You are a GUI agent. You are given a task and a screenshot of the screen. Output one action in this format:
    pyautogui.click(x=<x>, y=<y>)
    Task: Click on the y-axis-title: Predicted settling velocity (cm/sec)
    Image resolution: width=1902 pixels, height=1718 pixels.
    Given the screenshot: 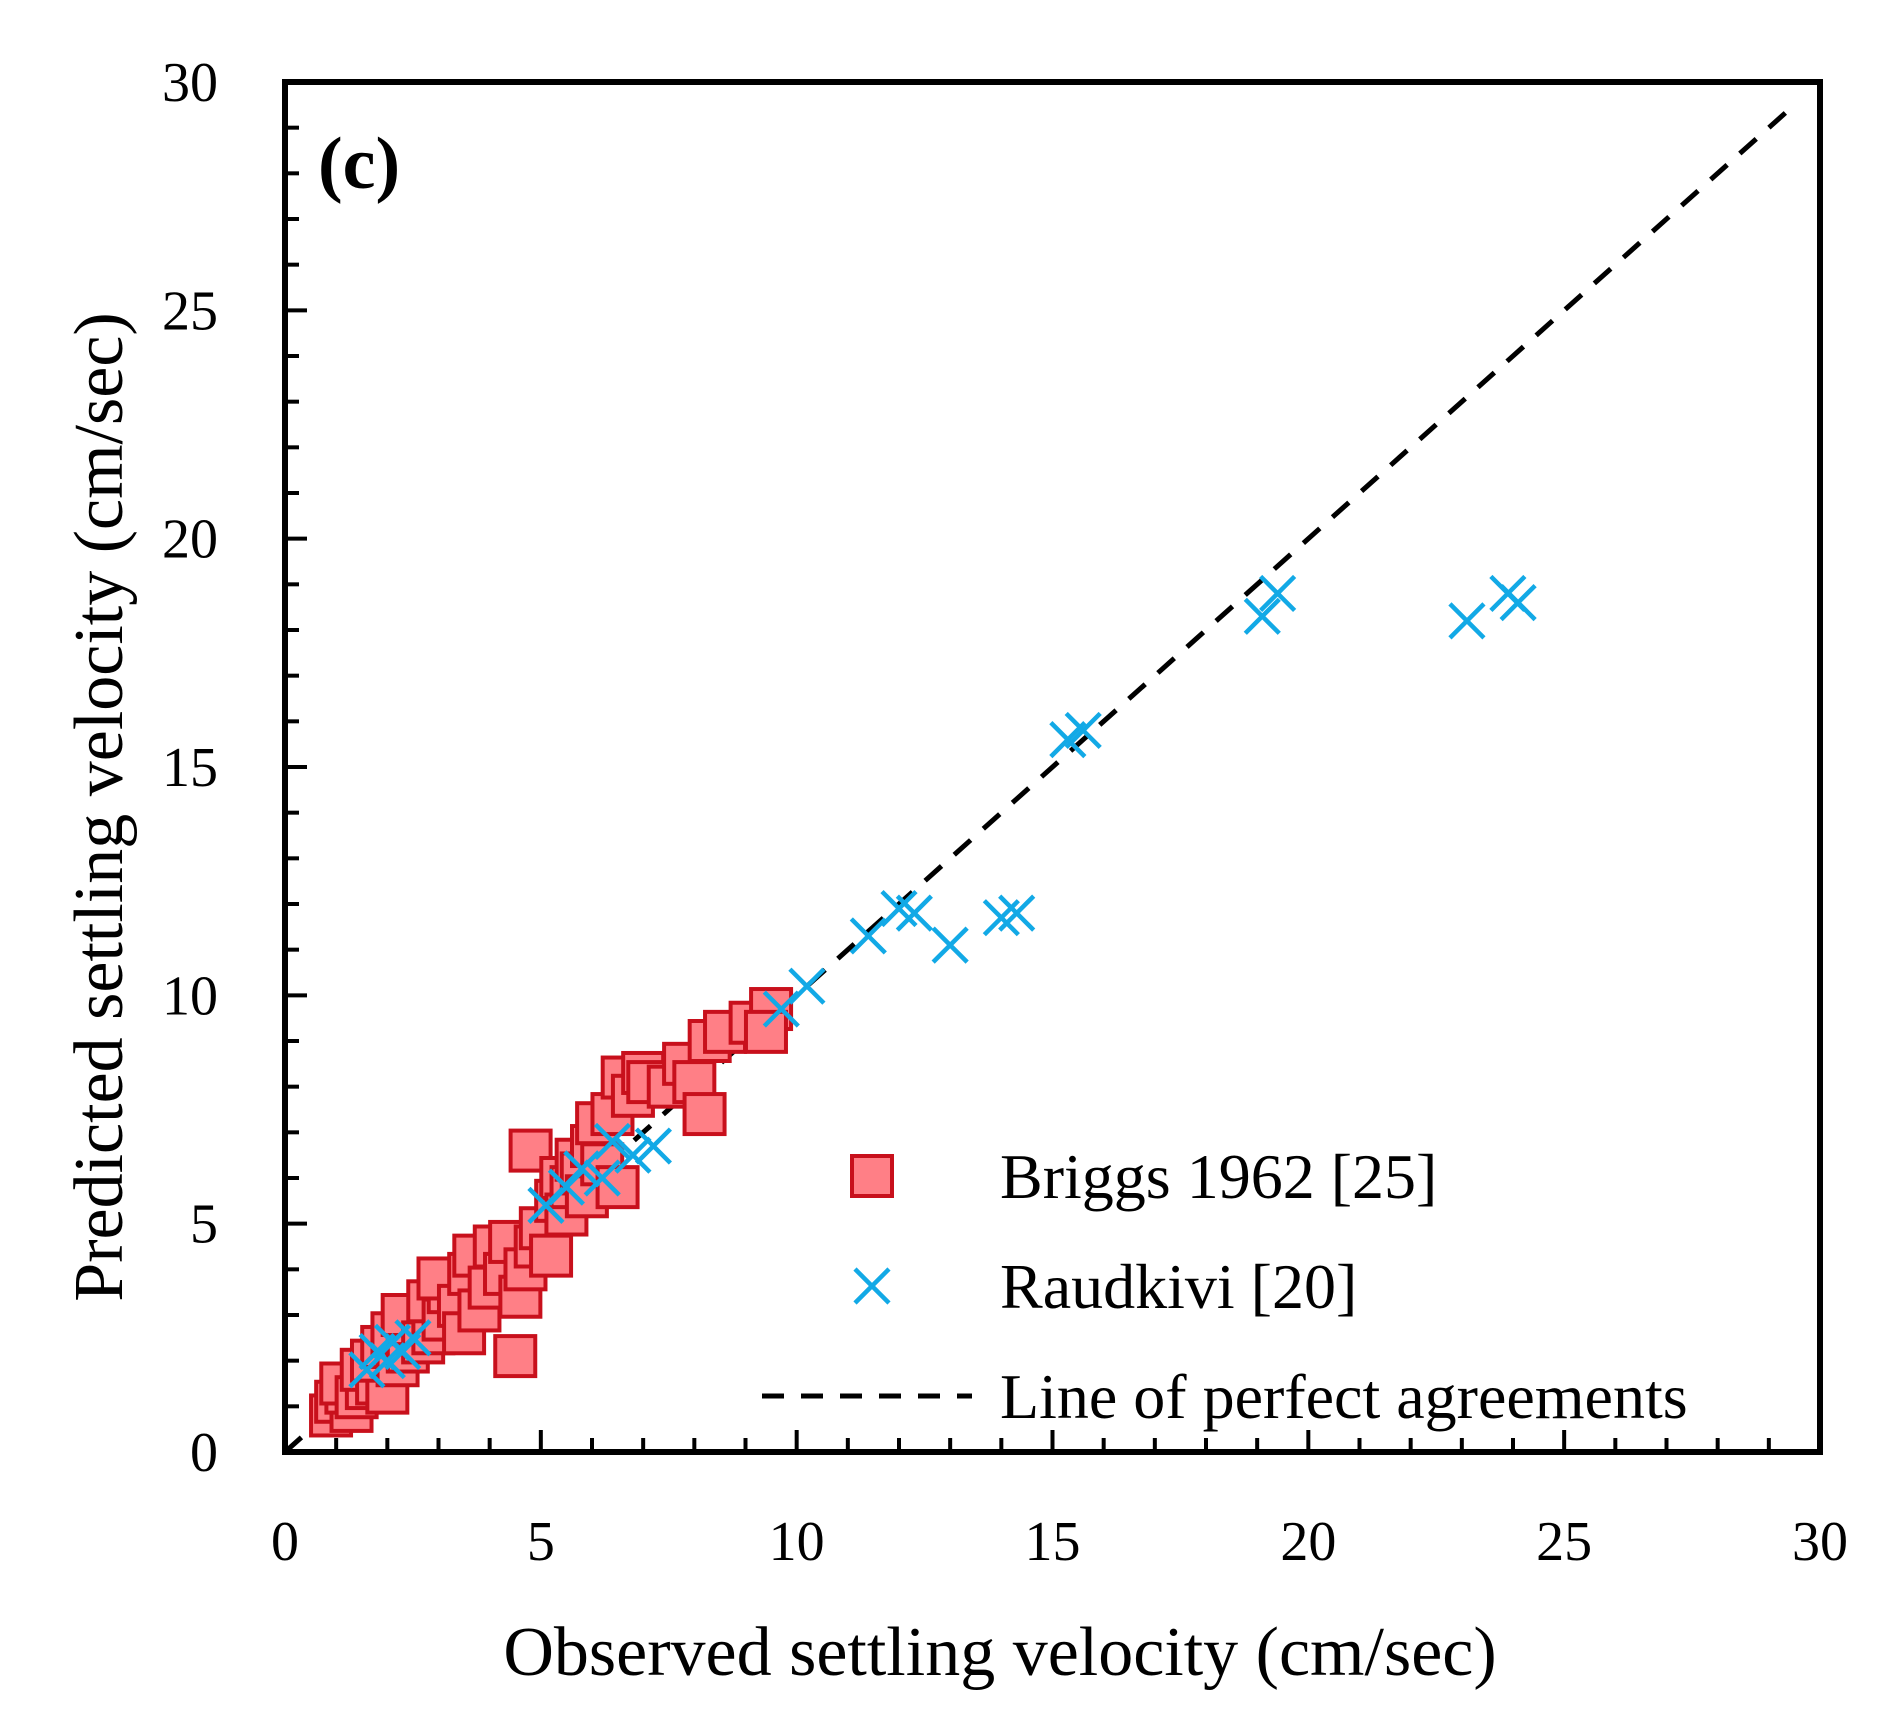 What is the action you would take?
    pyautogui.click(x=99, y=806)
    